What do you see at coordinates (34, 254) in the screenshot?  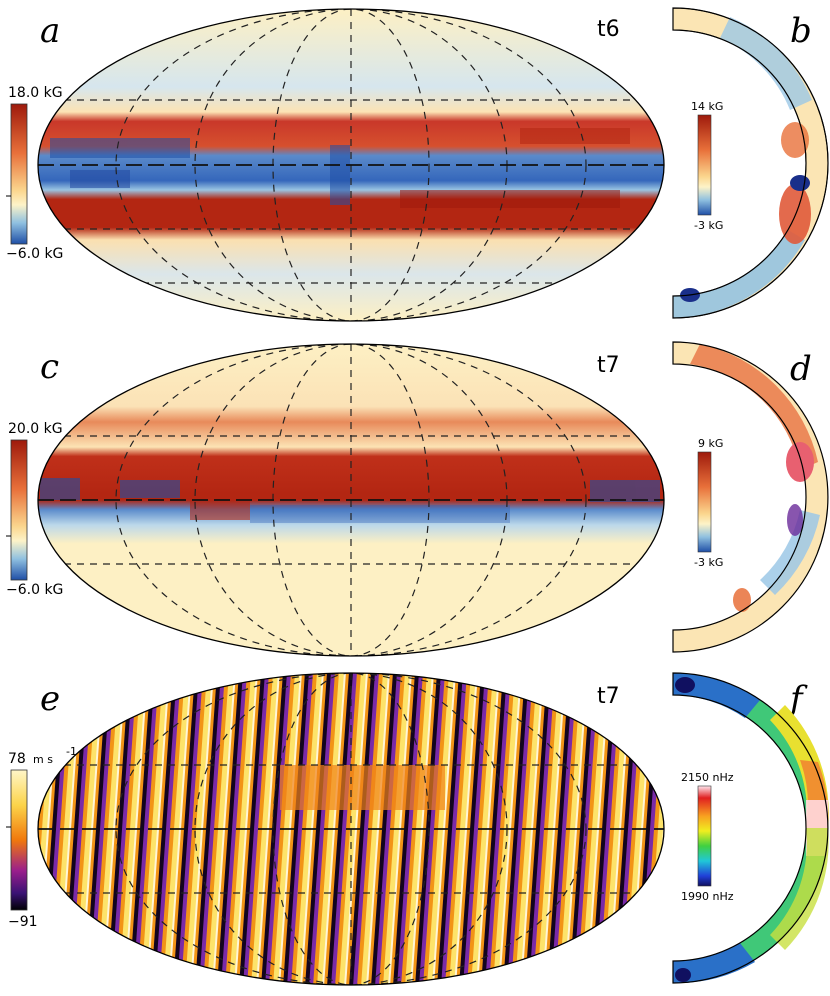 I see `colorbar-a-min: −6.0 kG` at bounding box center [34, 254].